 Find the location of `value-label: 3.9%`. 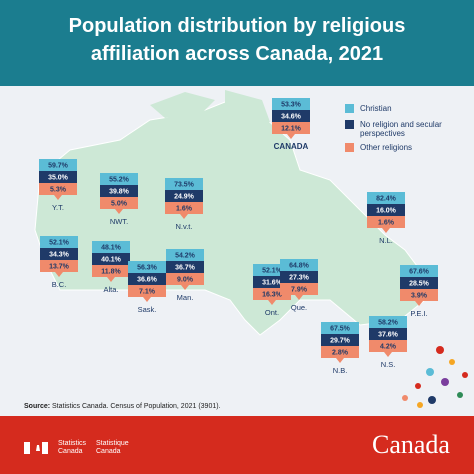

value-label: 3.9% is located at coordinates (419, 296).